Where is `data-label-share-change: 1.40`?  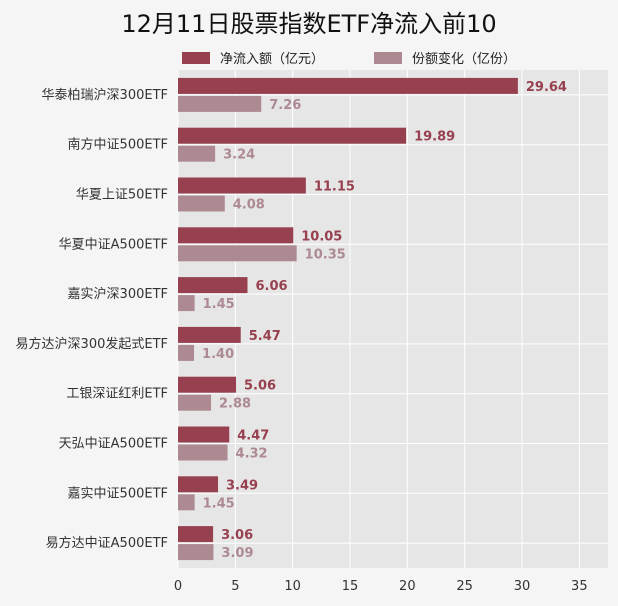
data-label-share-change: 1.40 is located at coordinates (218, 354).